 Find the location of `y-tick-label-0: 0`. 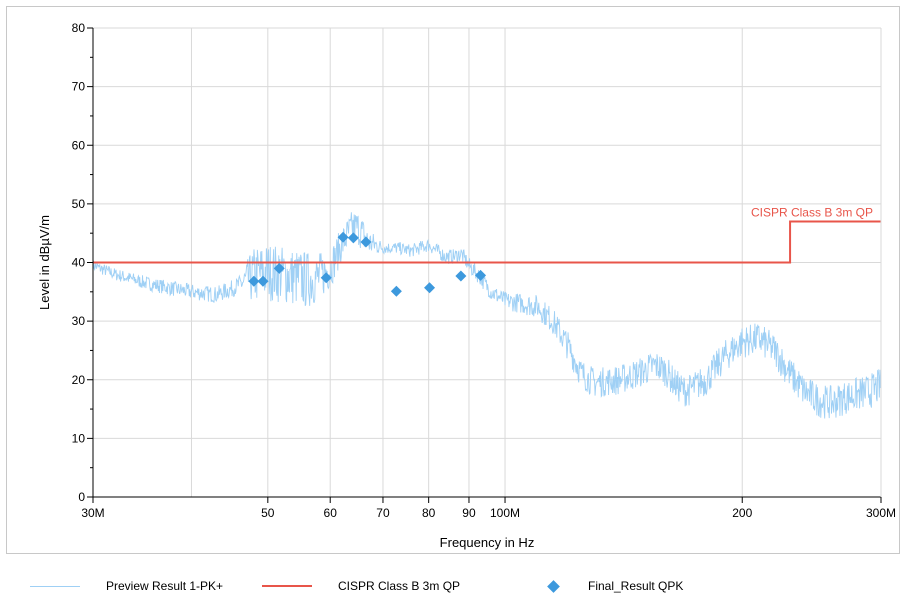

y-tick-label-0: 0 is located at coordinates (81, 497).